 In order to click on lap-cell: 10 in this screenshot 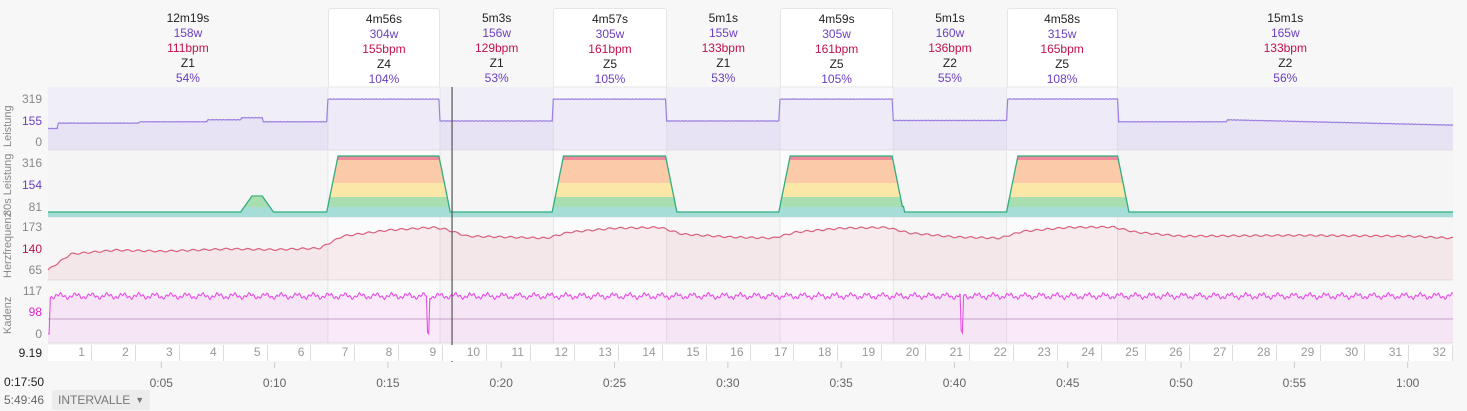, I will do `click(465, 353)`.